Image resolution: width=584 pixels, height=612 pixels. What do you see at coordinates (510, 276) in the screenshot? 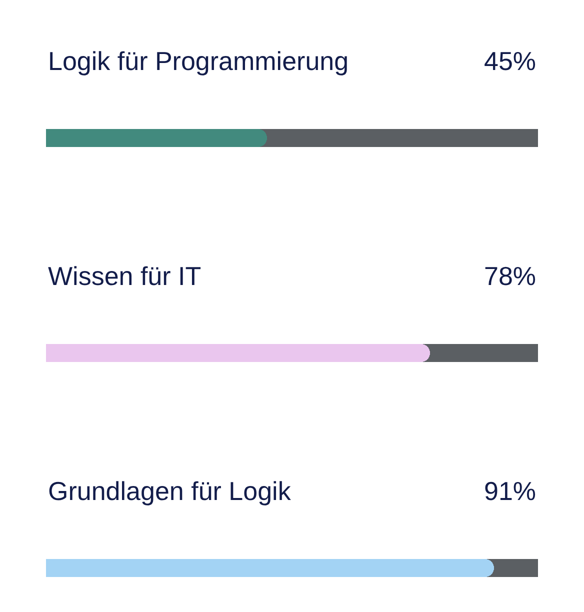
I see `data-label: 78%` at bounding box center [510, 276].